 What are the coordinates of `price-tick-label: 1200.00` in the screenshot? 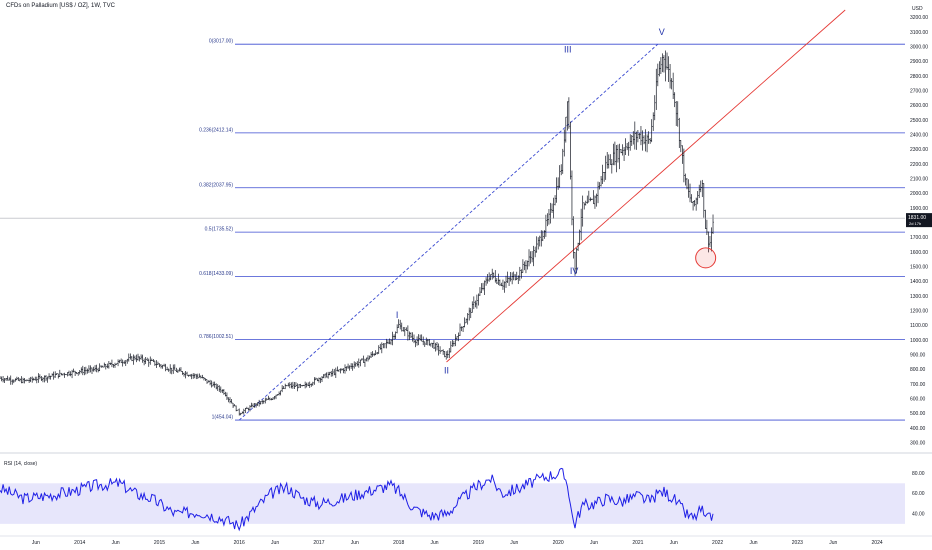 It's located at (919, 311).